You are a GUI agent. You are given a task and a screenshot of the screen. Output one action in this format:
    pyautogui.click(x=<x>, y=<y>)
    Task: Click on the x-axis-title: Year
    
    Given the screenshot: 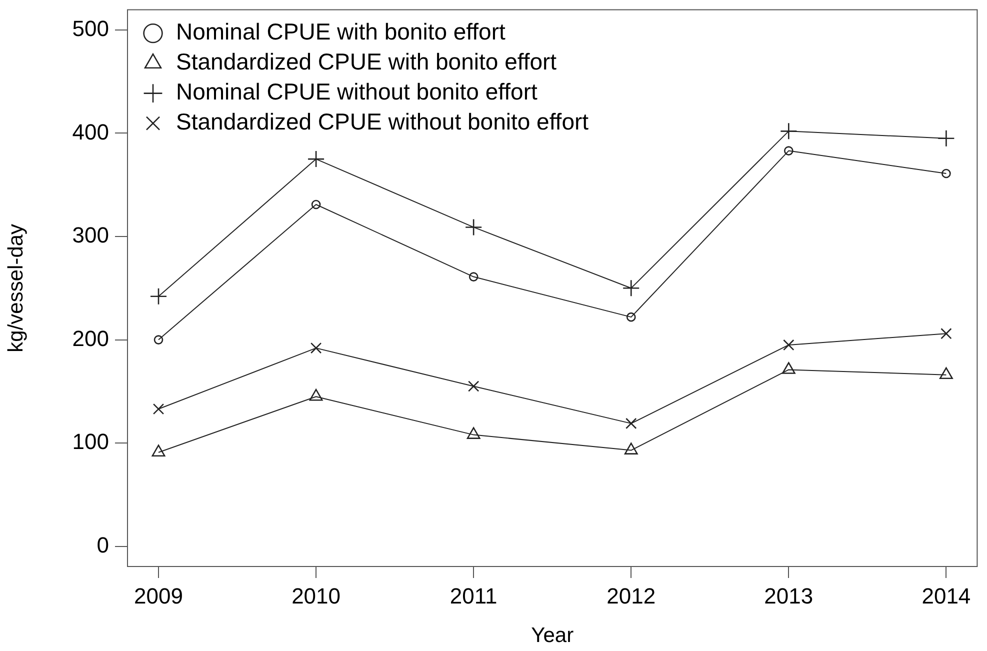 What is the action you would take?
    pyautogui.click(x=552, y=636)
    